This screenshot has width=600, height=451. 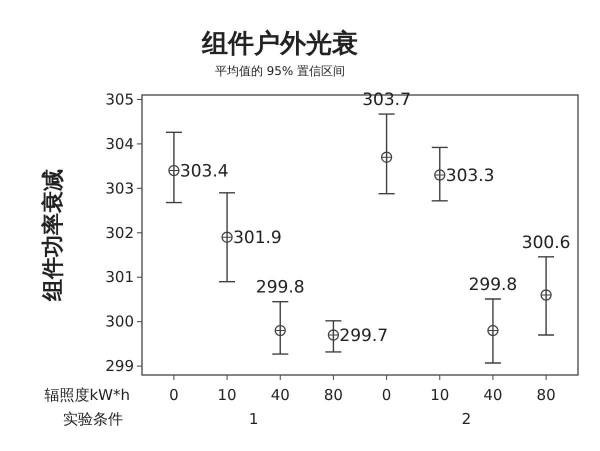 What do you see at coordinates (119, 277) in the screenshot?
I see `y-tick-label: 301` at bounding box center [119, 277].